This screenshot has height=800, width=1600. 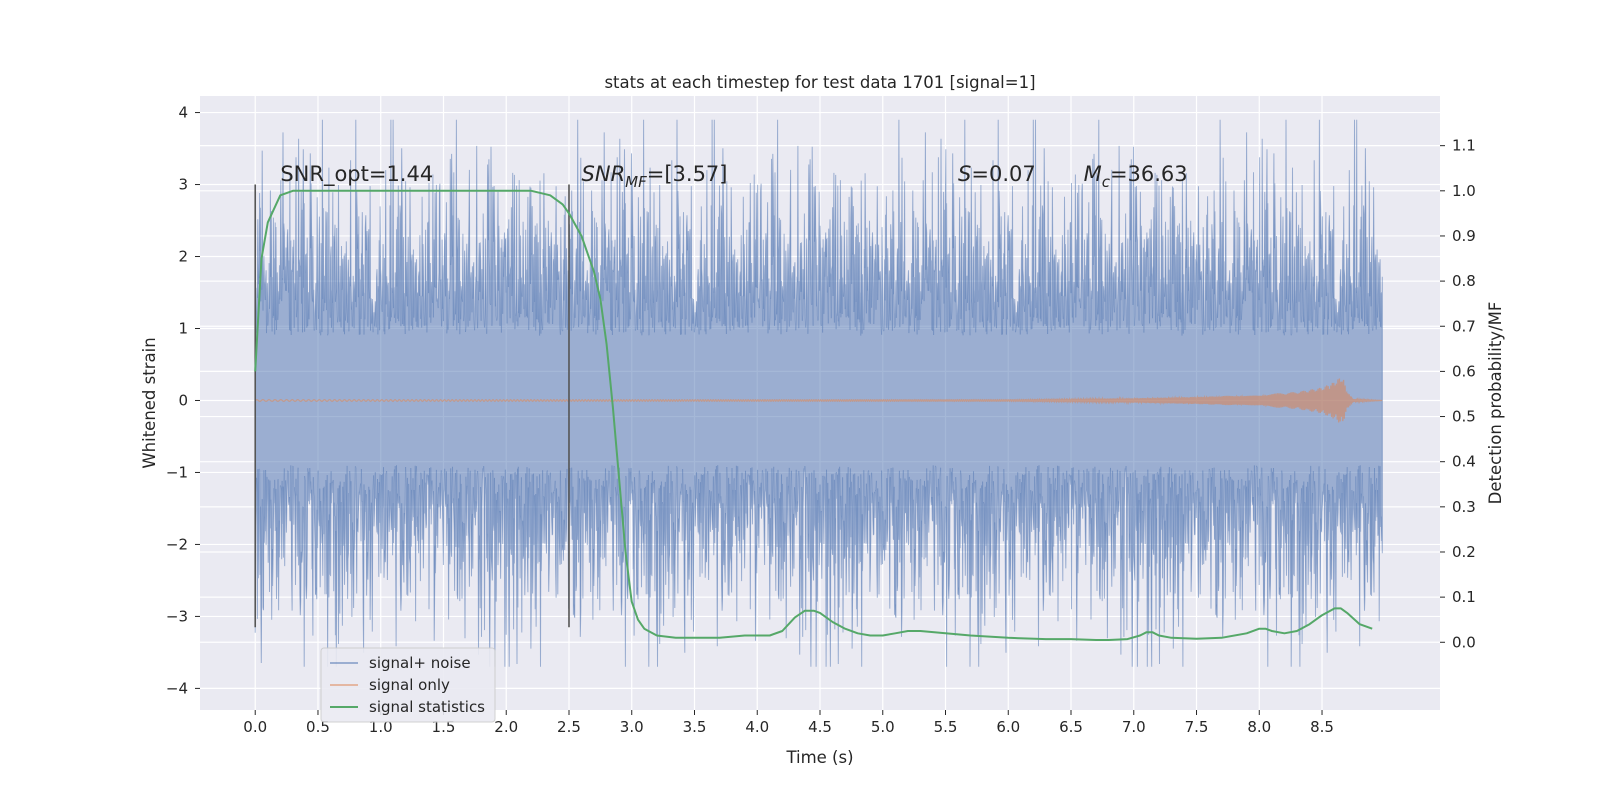 I want to click on x-tick-label: 5.0, so click(x=883, y=727).